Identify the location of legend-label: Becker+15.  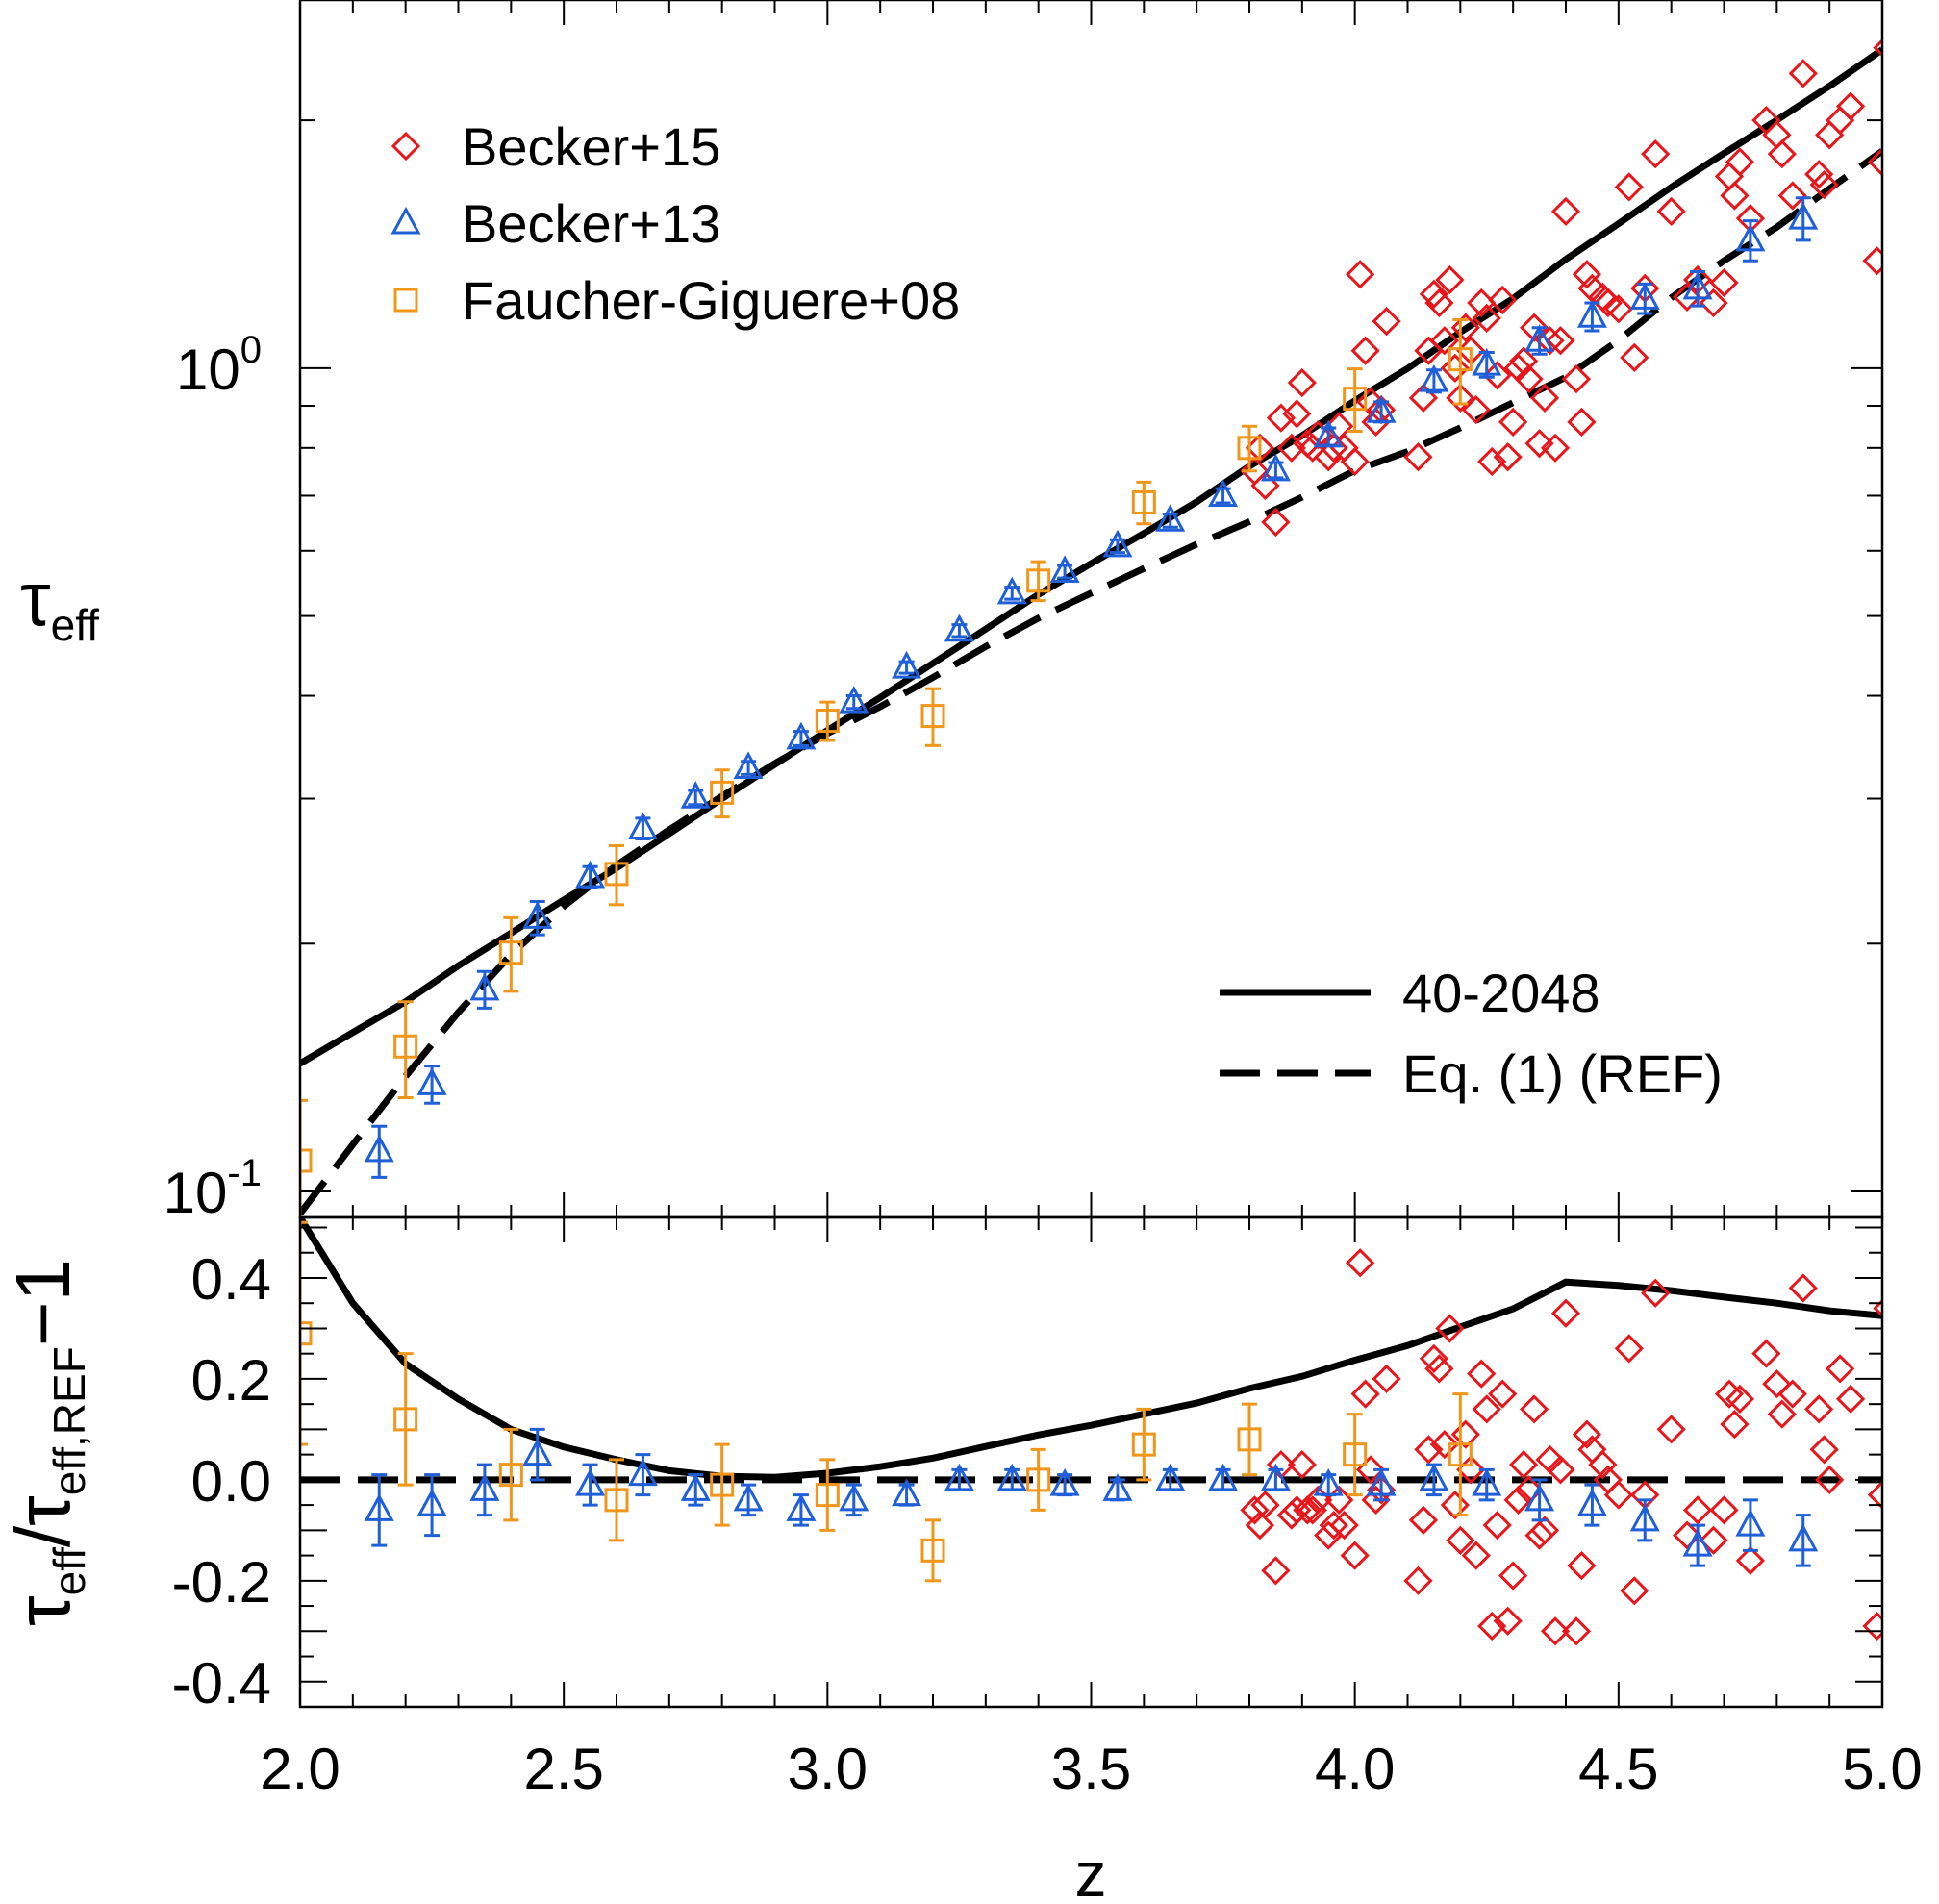
(591, 146).